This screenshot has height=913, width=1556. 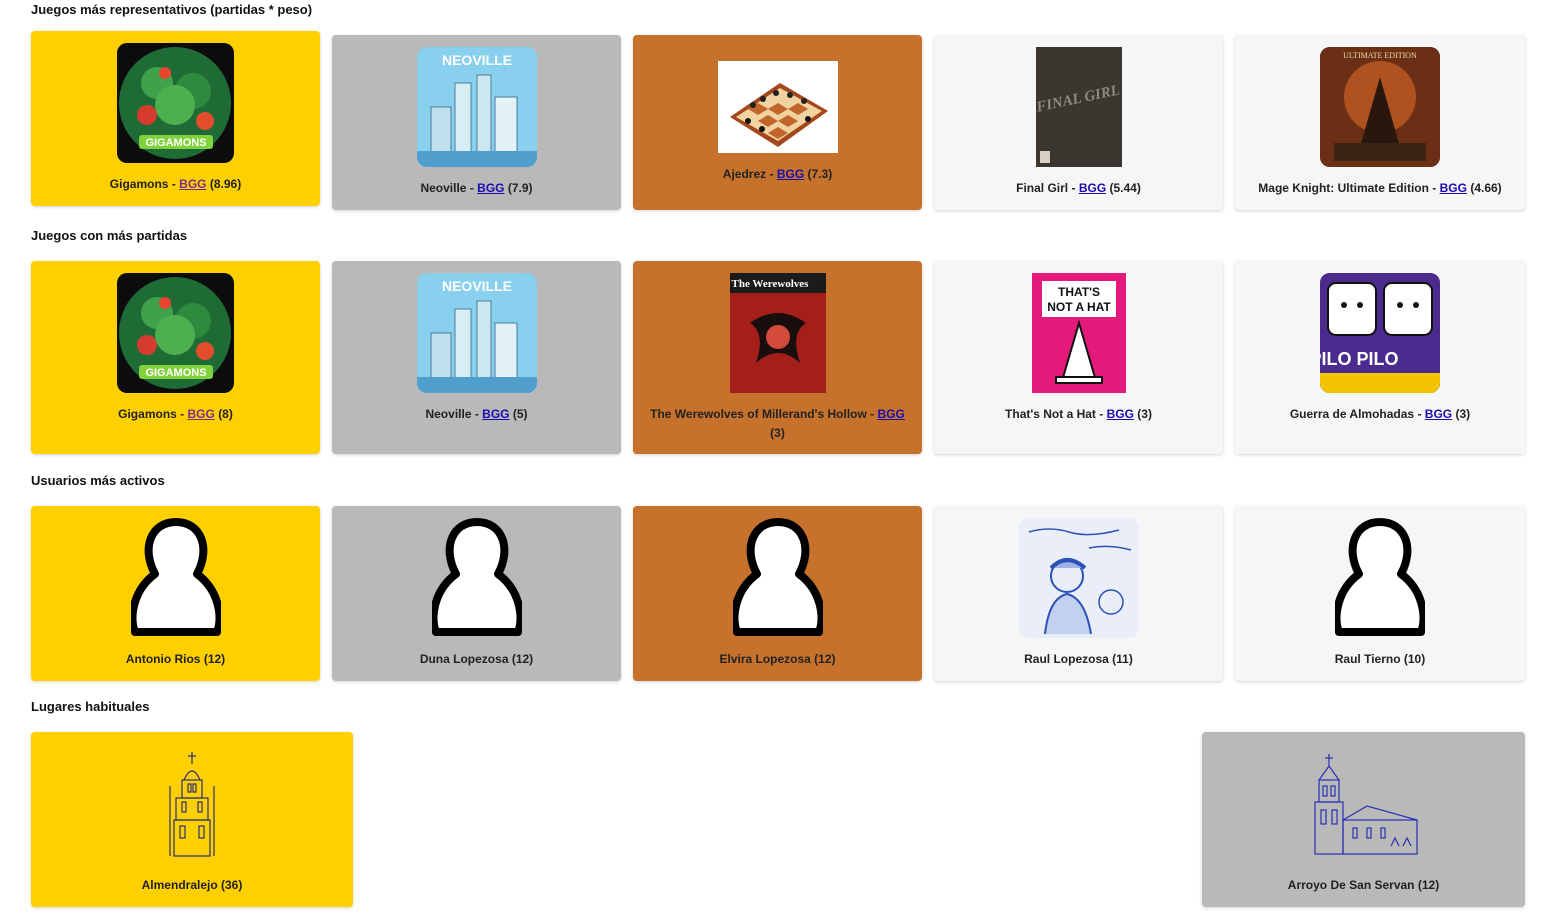 What do you see at coordinates (777, 333) in the screenshot?
I see `werewolves-box-art: The Werewolves` at bounding box center [777, 333].